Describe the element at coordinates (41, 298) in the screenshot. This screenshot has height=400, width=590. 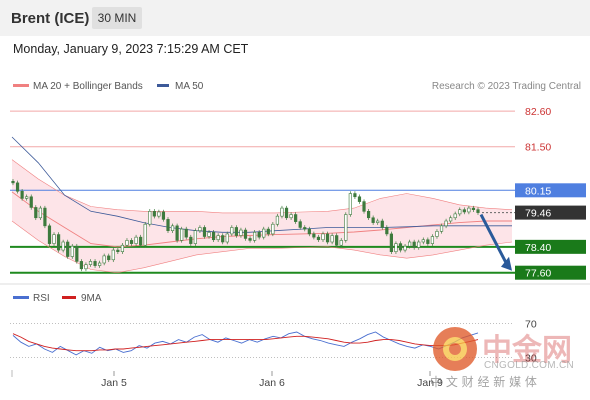
I see `legend-label-rsi: RSI` at that location.